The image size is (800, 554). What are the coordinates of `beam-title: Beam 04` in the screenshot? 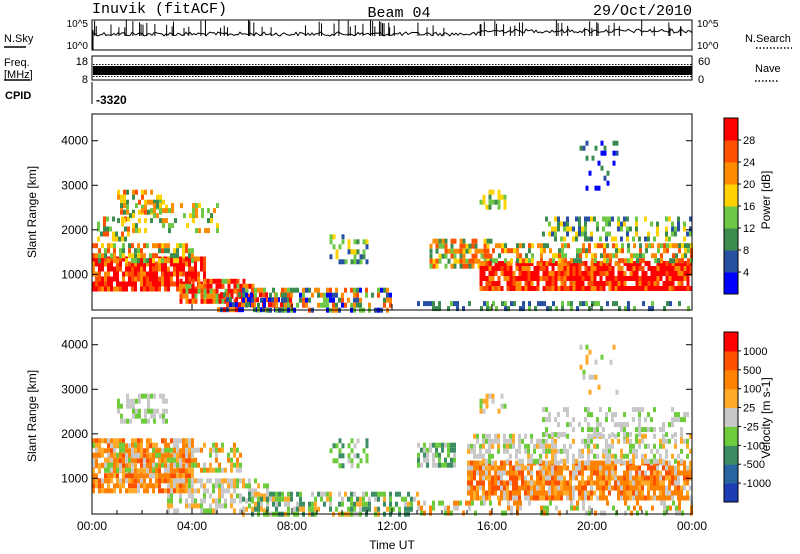 It's located at (398, 13).